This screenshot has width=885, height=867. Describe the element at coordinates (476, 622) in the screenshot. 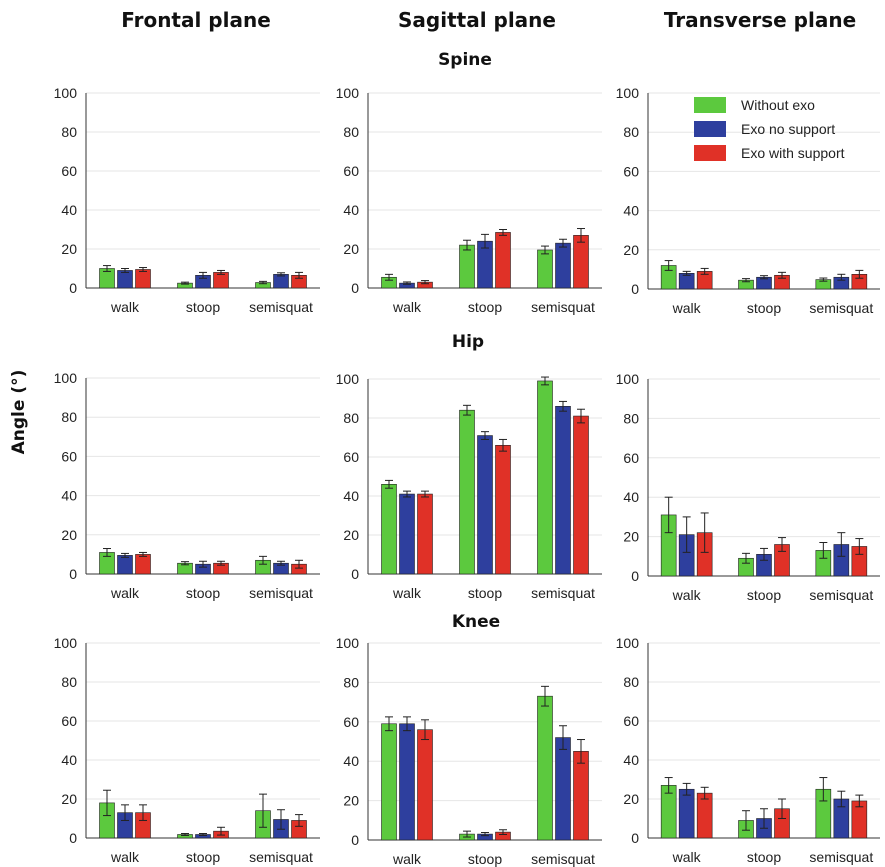

I see `row-title-knee: Knee` at that location.